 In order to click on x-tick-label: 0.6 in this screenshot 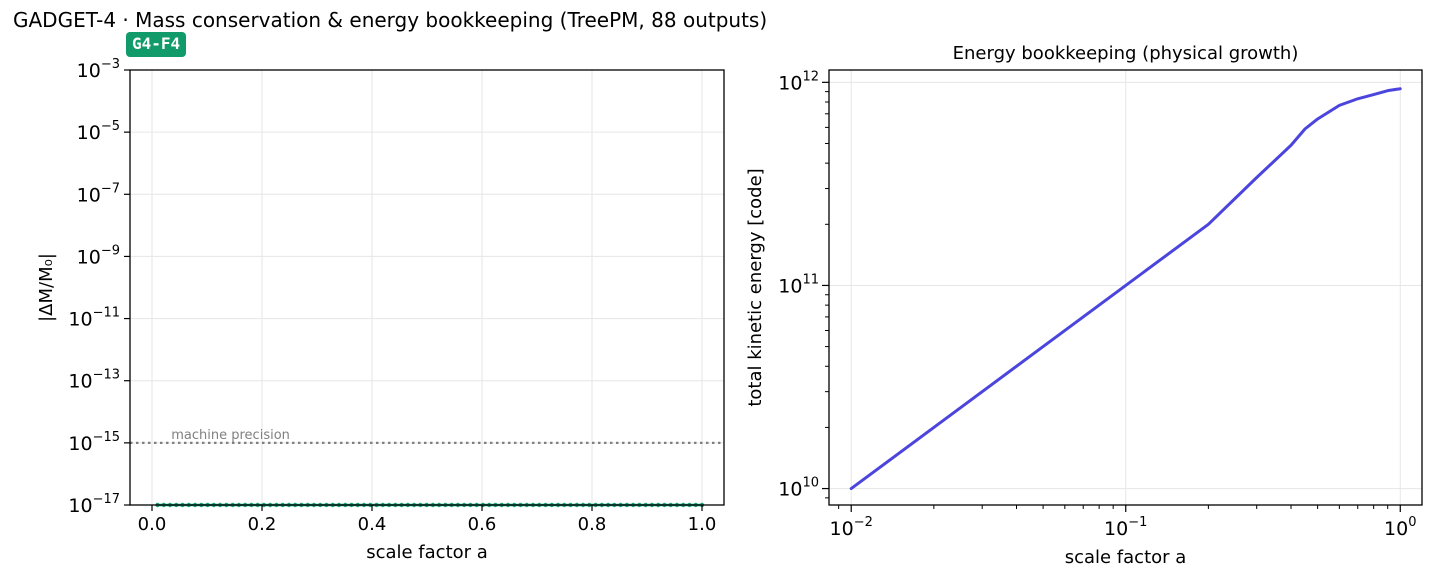, I will do `click(482, 524)`.